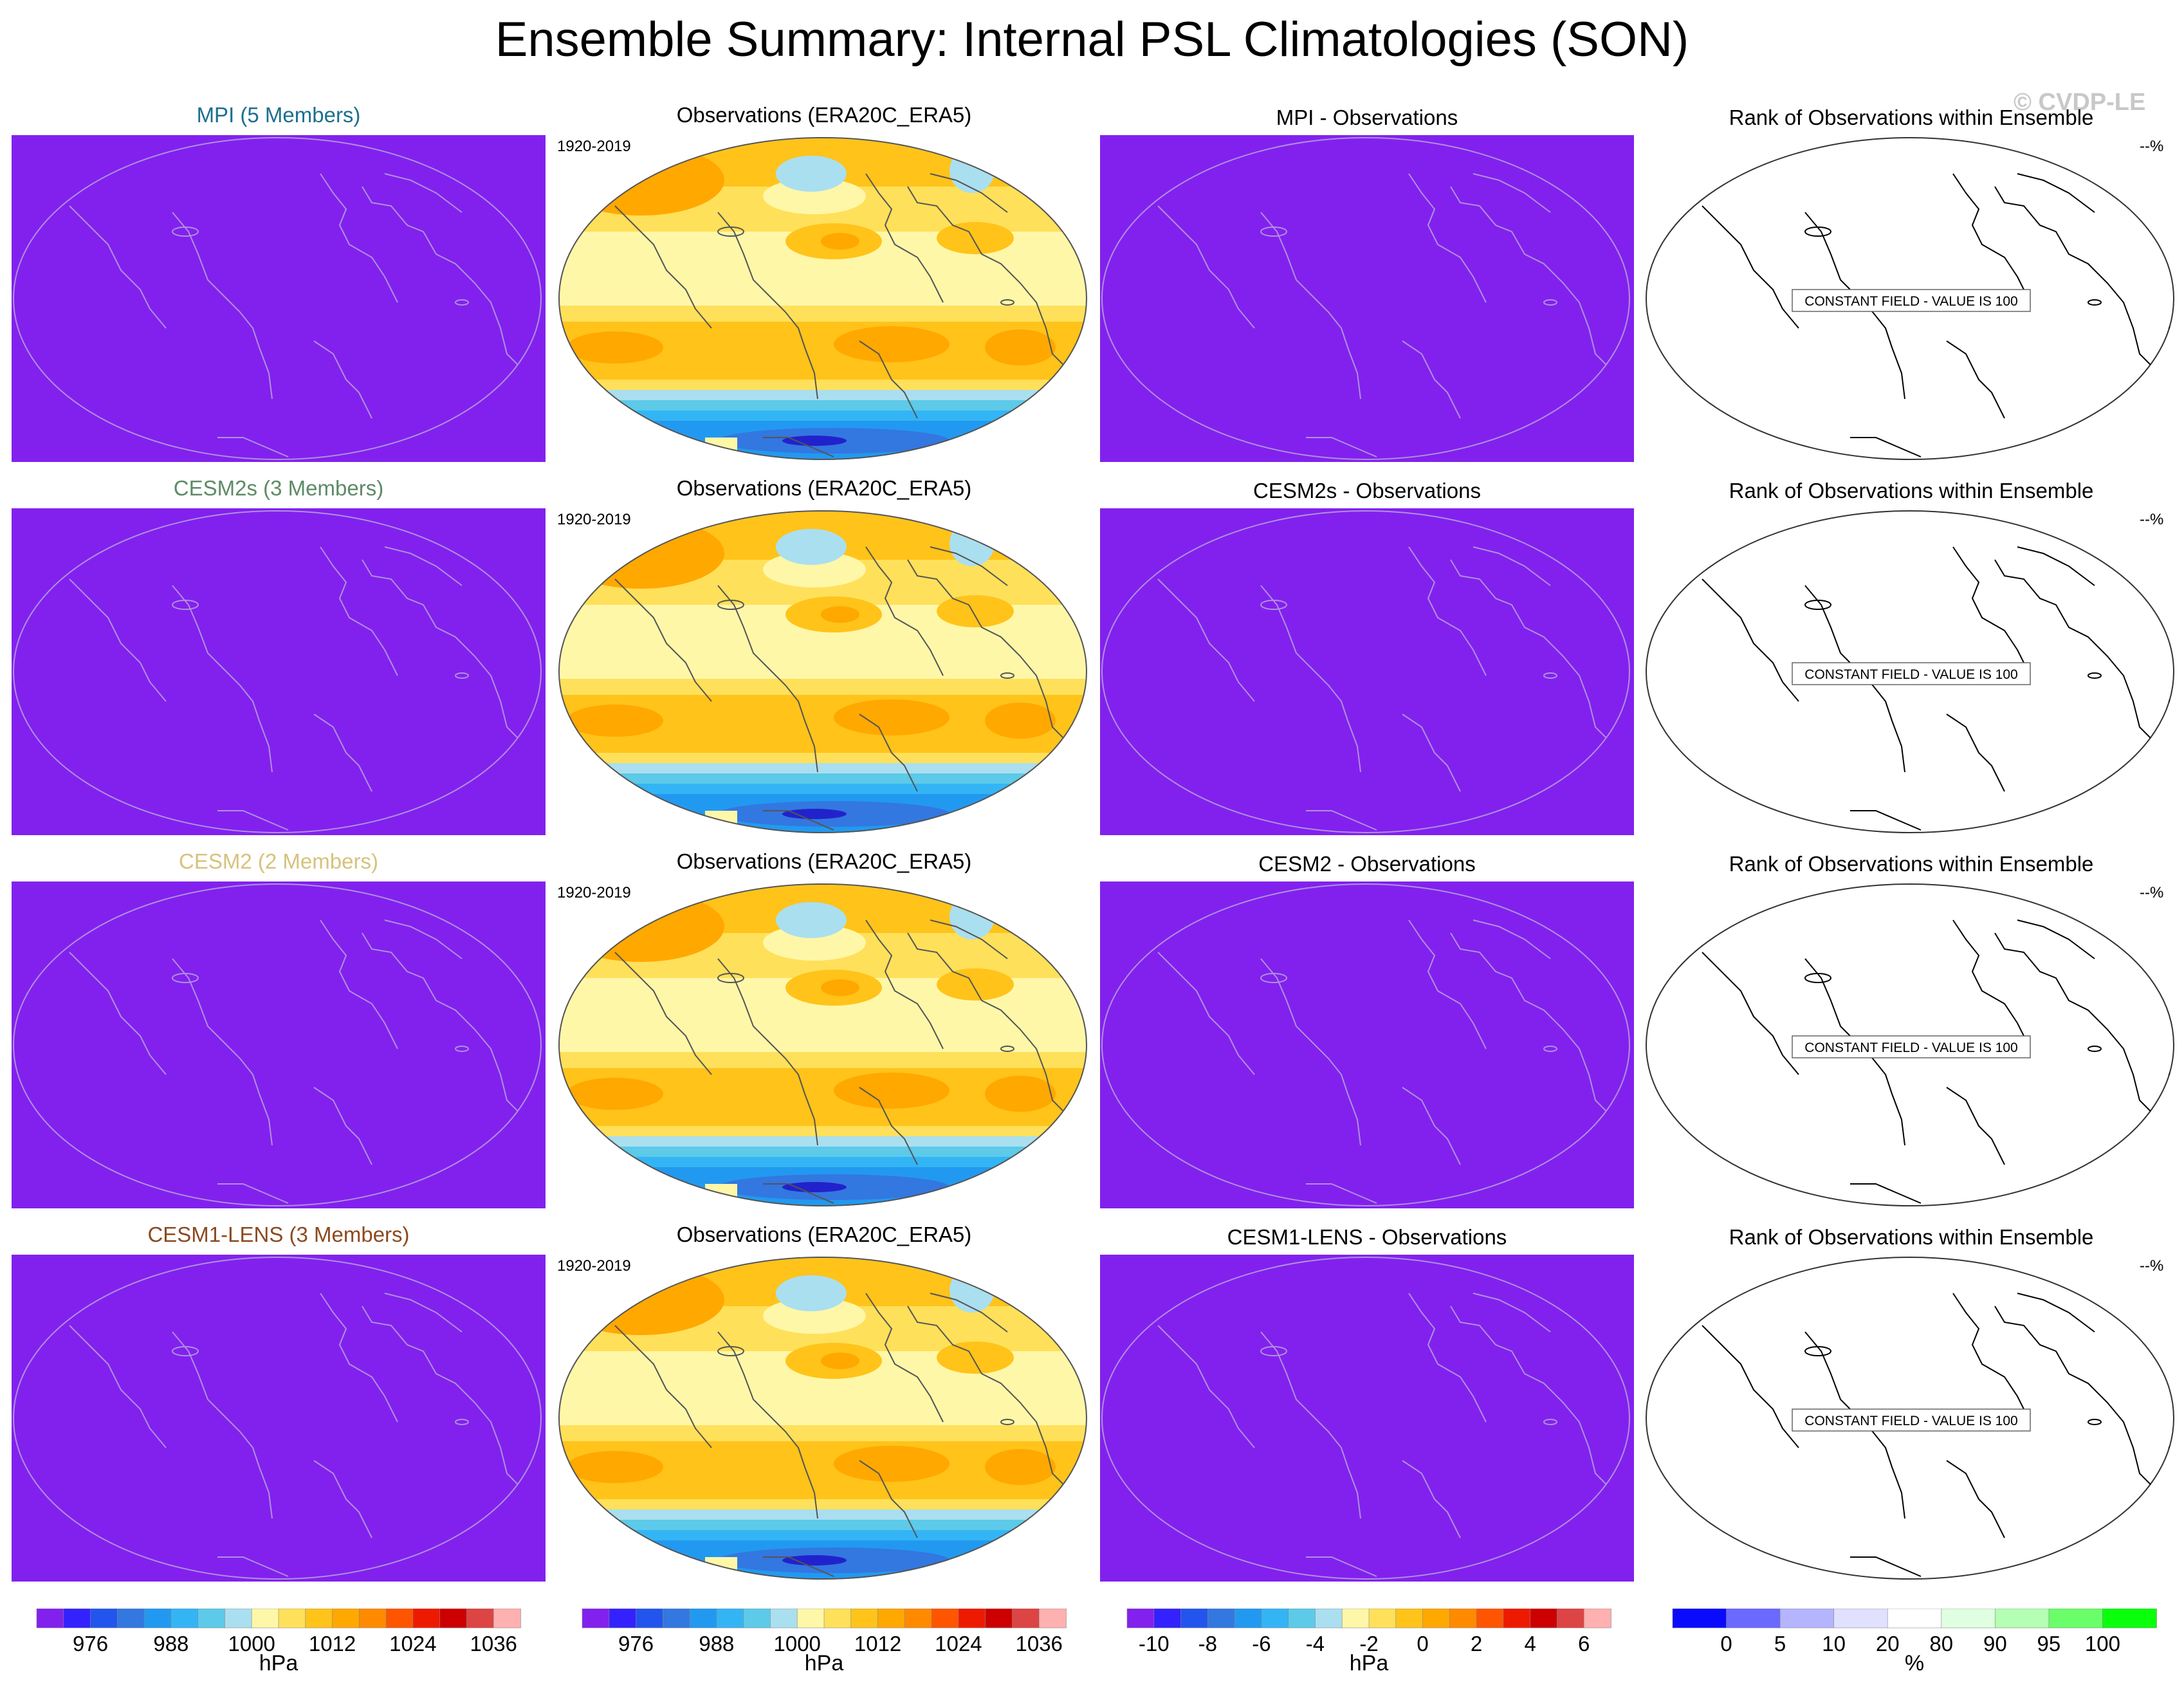 The height and width of the screenshot is (1689, 2184). What do you see at coordinates (1914, 1632) in the screenshot?
I see `colorbar-3: 0 5 10 20 80 90 95 100` at bounding box center [1914, 1632].